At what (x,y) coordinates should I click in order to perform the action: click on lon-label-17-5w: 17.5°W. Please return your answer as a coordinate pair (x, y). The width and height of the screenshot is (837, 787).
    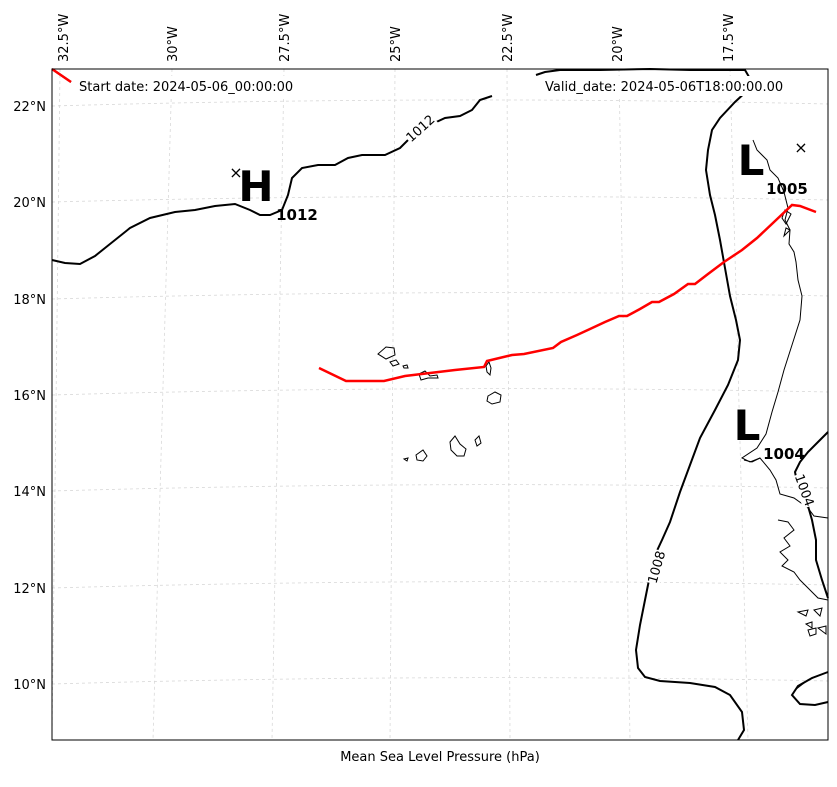
    Looking at the image, I should click on (729, 38).